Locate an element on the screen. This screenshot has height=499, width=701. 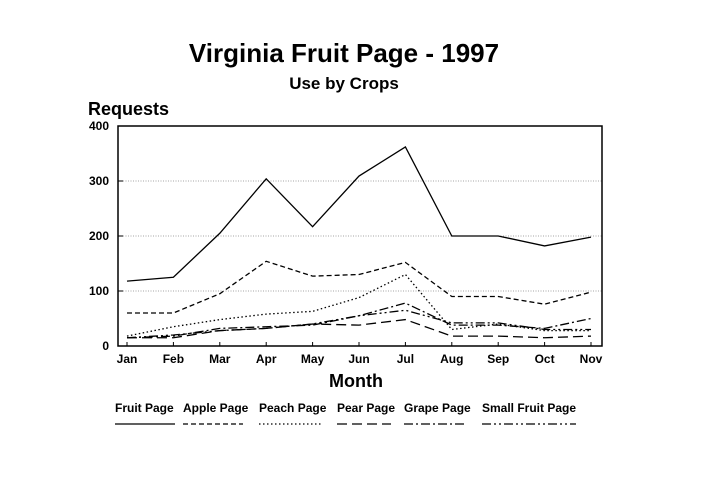
x-tick-label: Nov is located at coordinates (591, 359).